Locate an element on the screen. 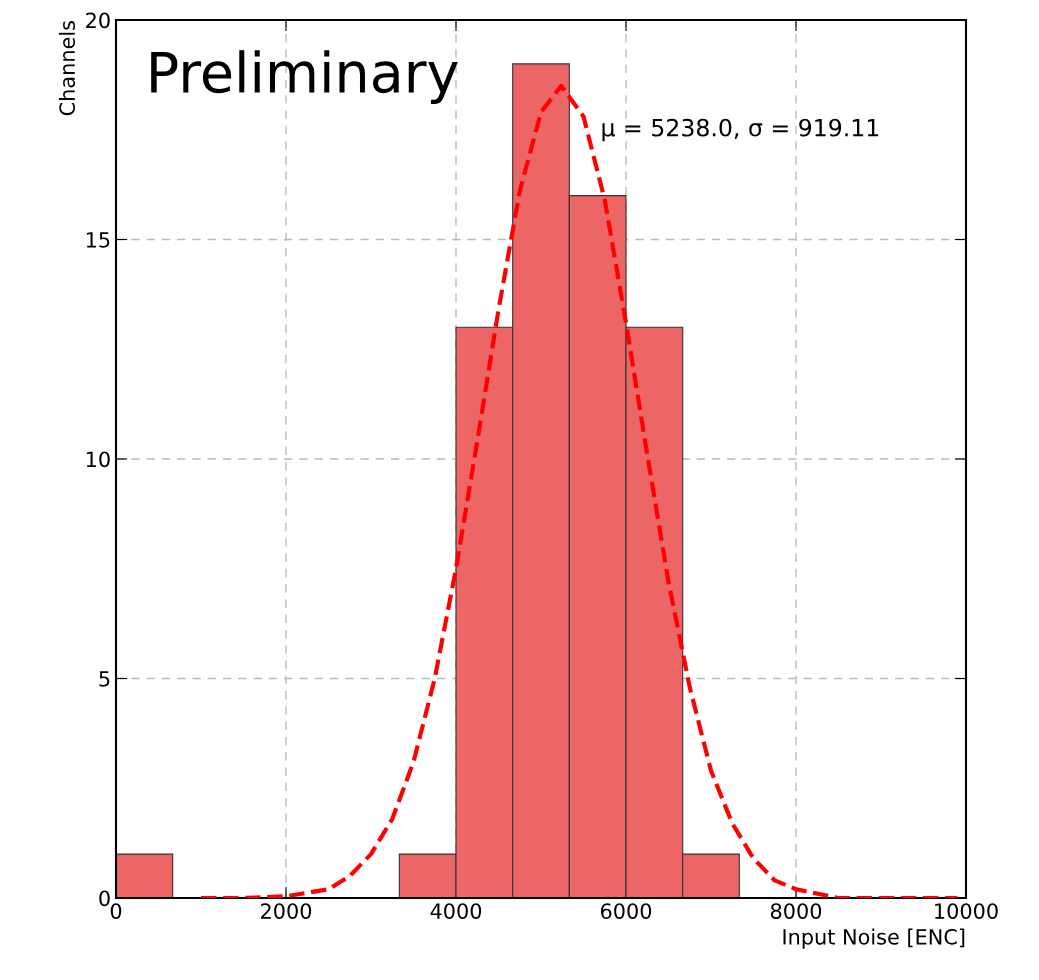  x-axis-title: Input Noise [ENC] is located at coordinates (874, 938).